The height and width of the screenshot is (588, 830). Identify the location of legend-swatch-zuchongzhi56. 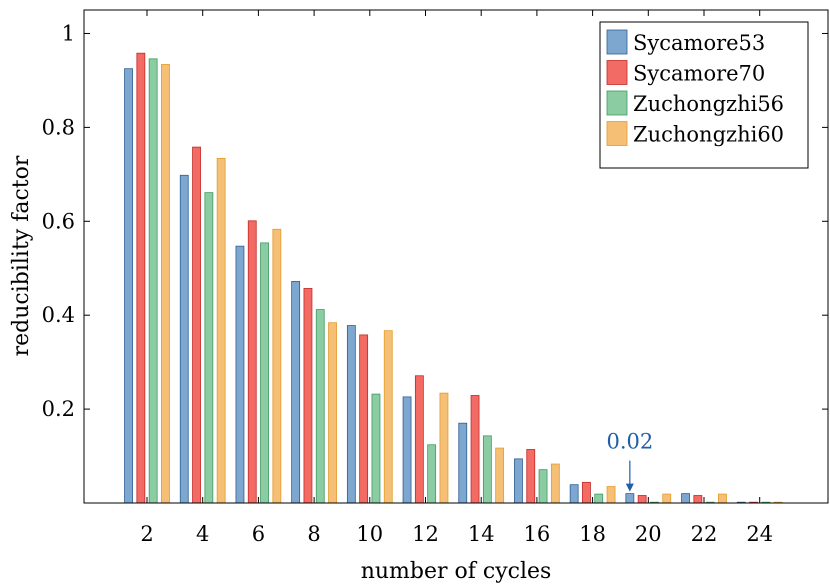
(617, 103).